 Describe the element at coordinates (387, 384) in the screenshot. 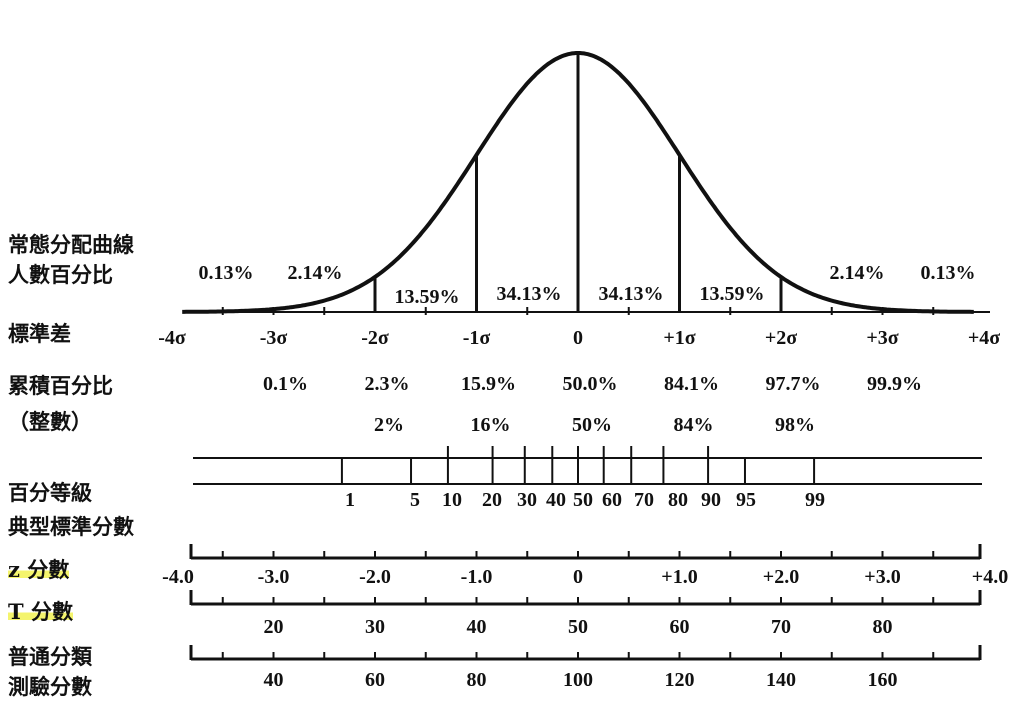

I see `cumulative-percent: 2.3%` at that location.